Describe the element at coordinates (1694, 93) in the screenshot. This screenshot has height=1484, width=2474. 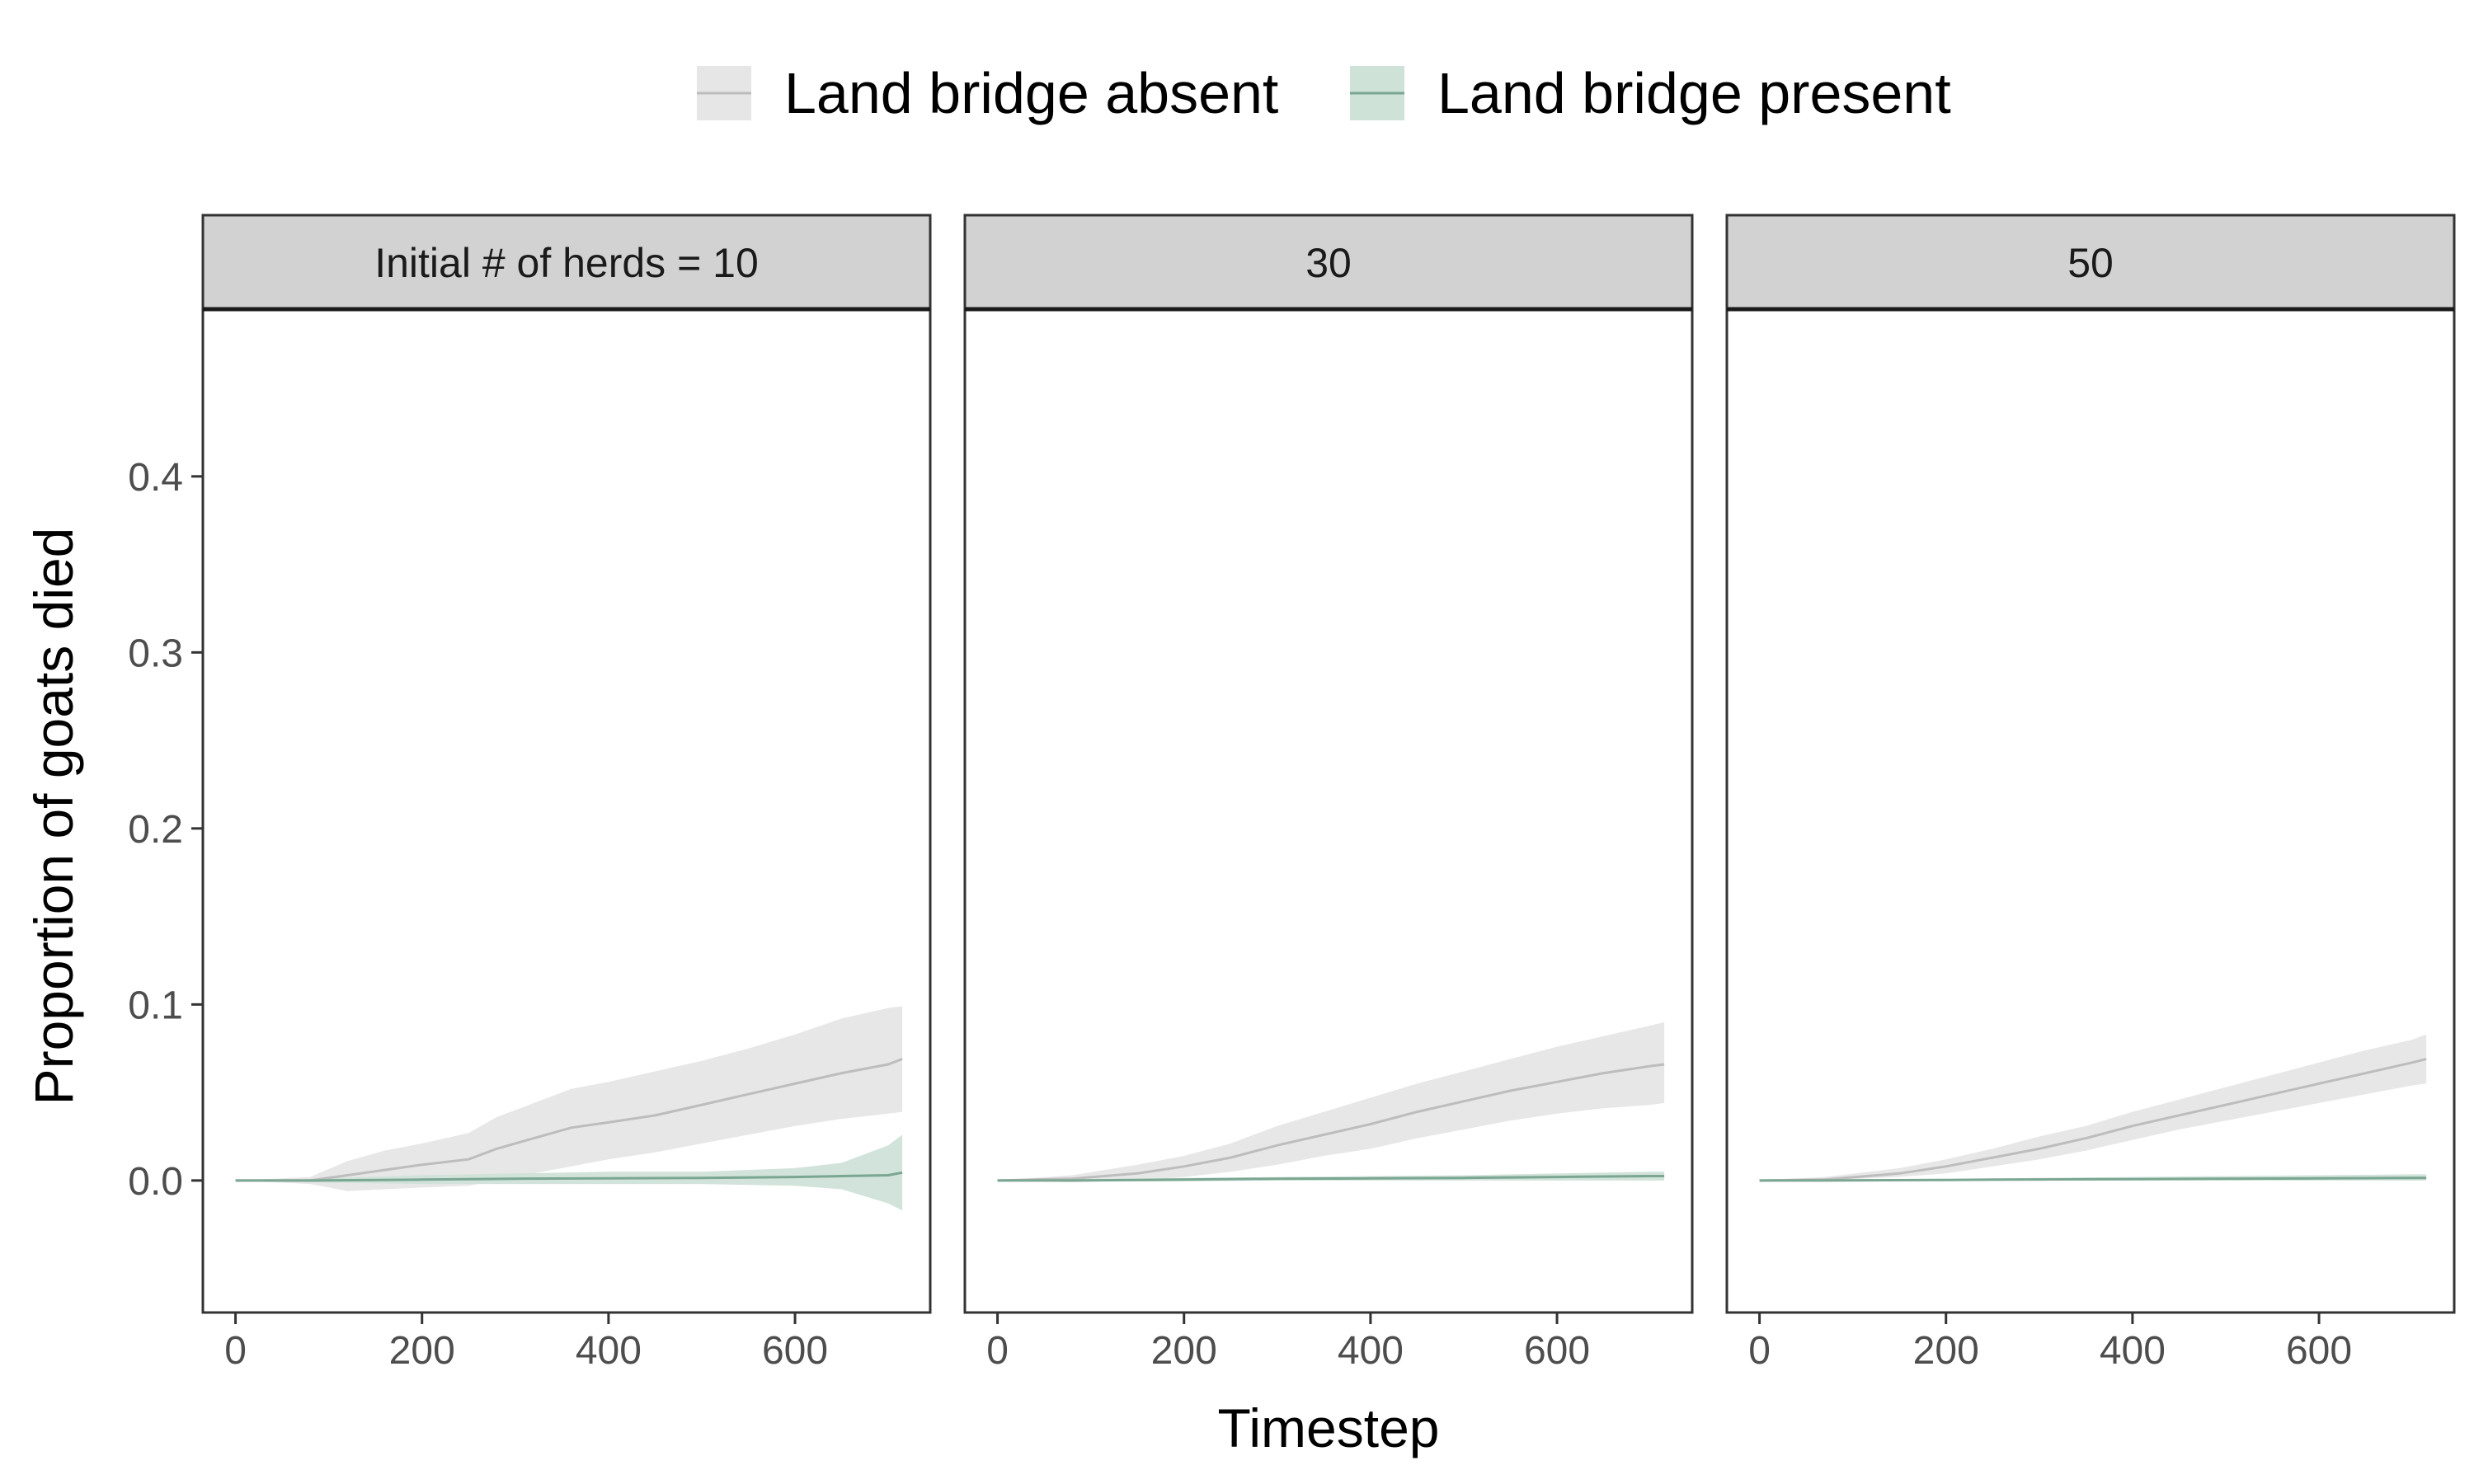
I see `legend-label-present: Land bridge present` at that location.